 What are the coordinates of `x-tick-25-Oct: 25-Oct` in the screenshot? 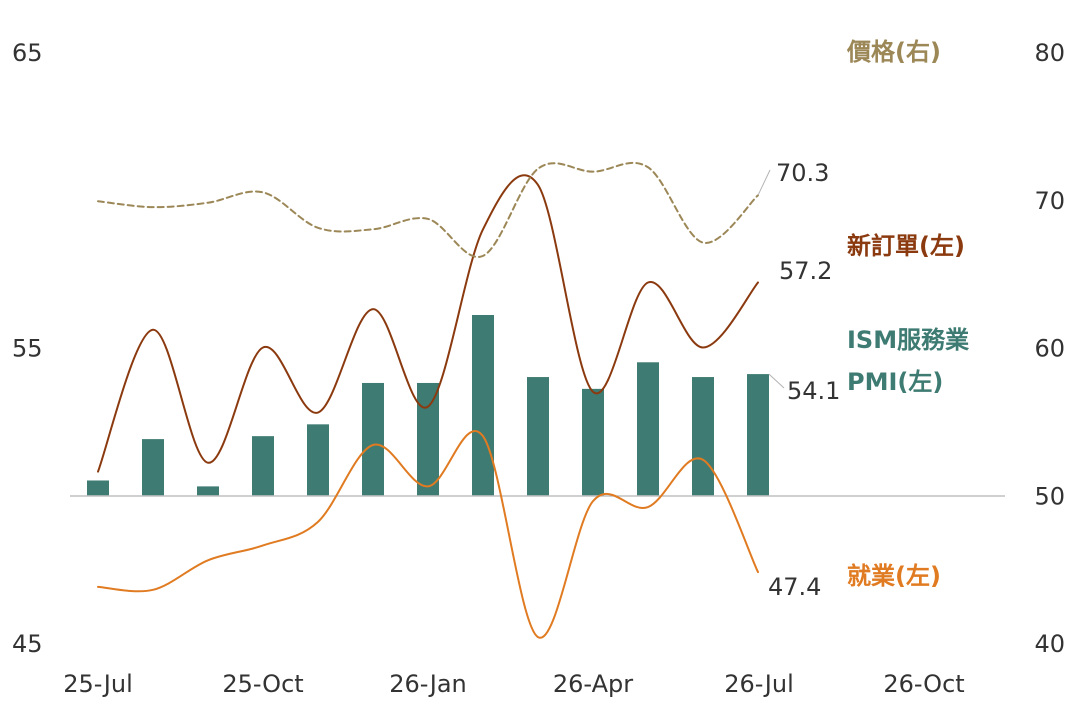 It's located at (262, 684).